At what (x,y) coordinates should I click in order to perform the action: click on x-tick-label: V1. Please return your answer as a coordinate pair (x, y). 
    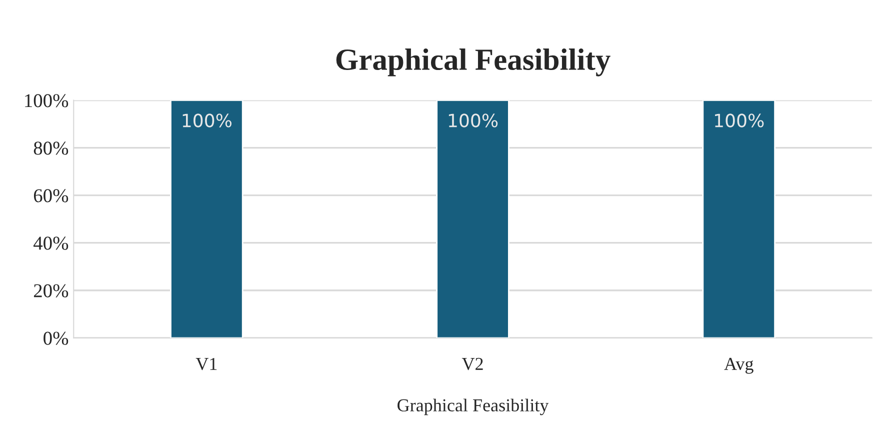
    Looking at the image, I should click on (206, 364).